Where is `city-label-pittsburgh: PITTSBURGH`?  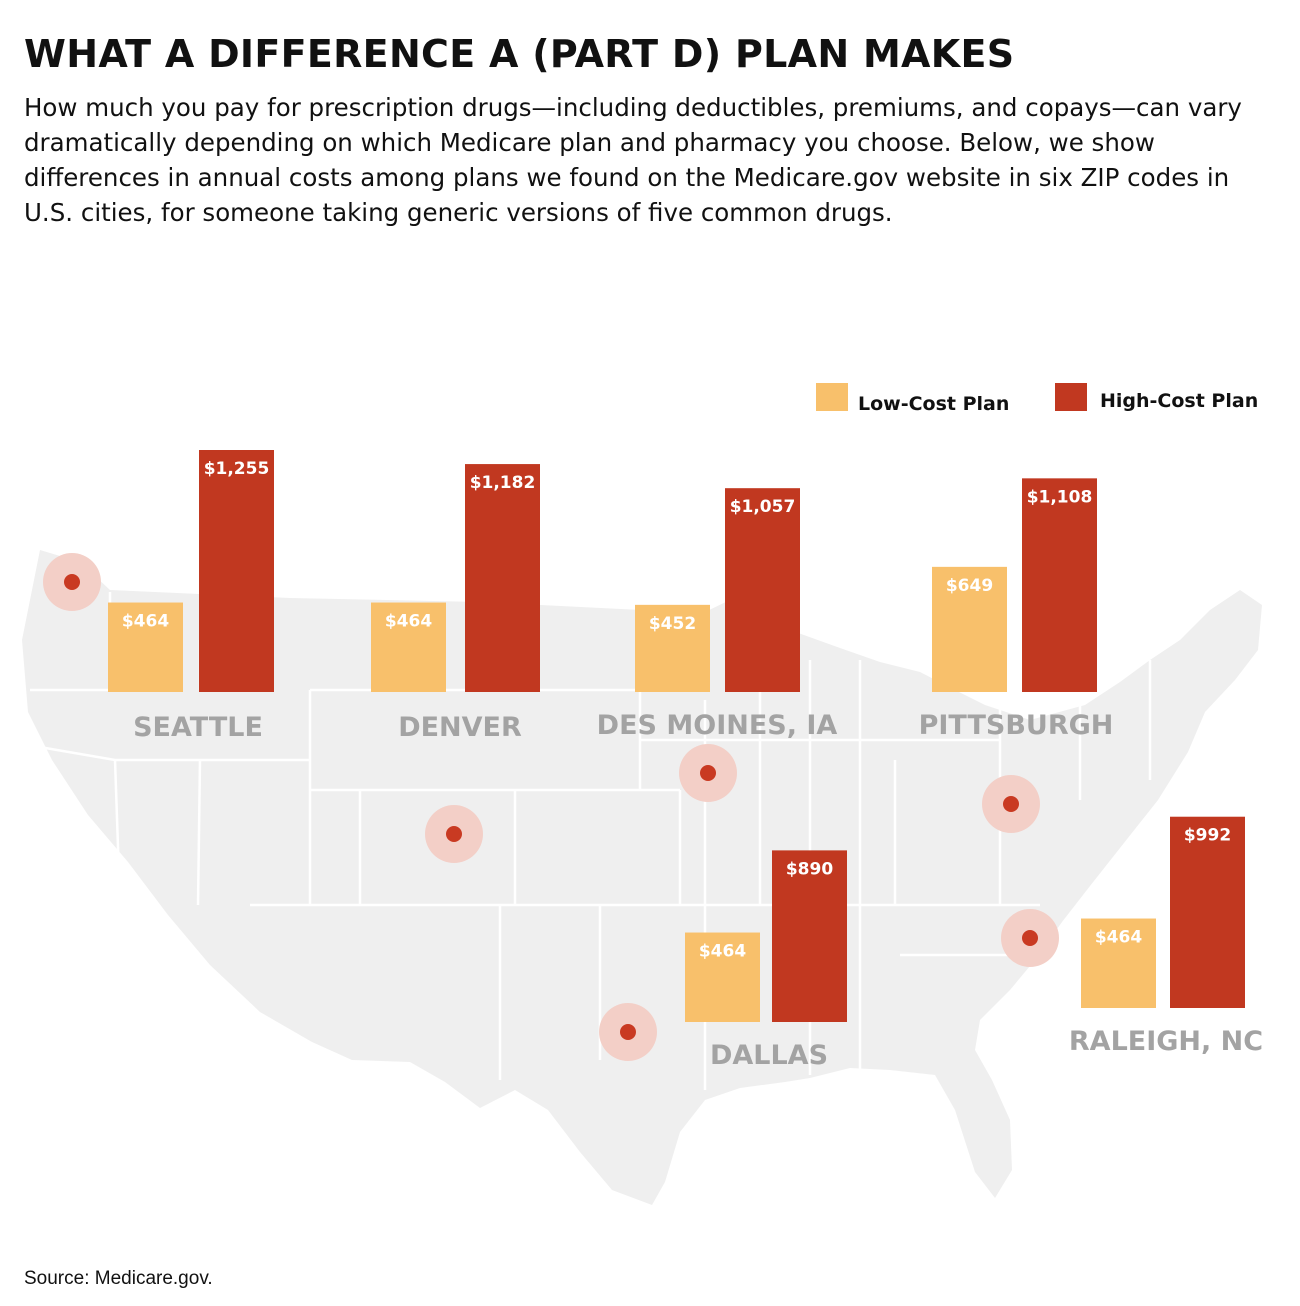 city-label-pittsburgh: PITTSBURGH is located at coordinates (1016, 725).